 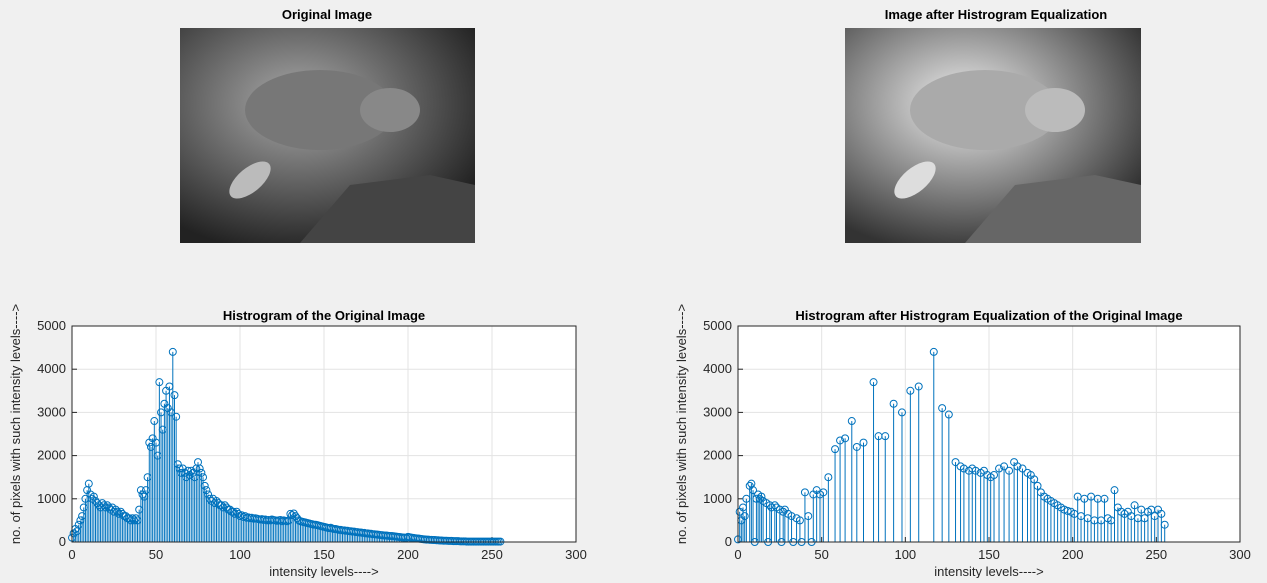 I want to click on image-title: Original Image, so click(x=327, y=14).